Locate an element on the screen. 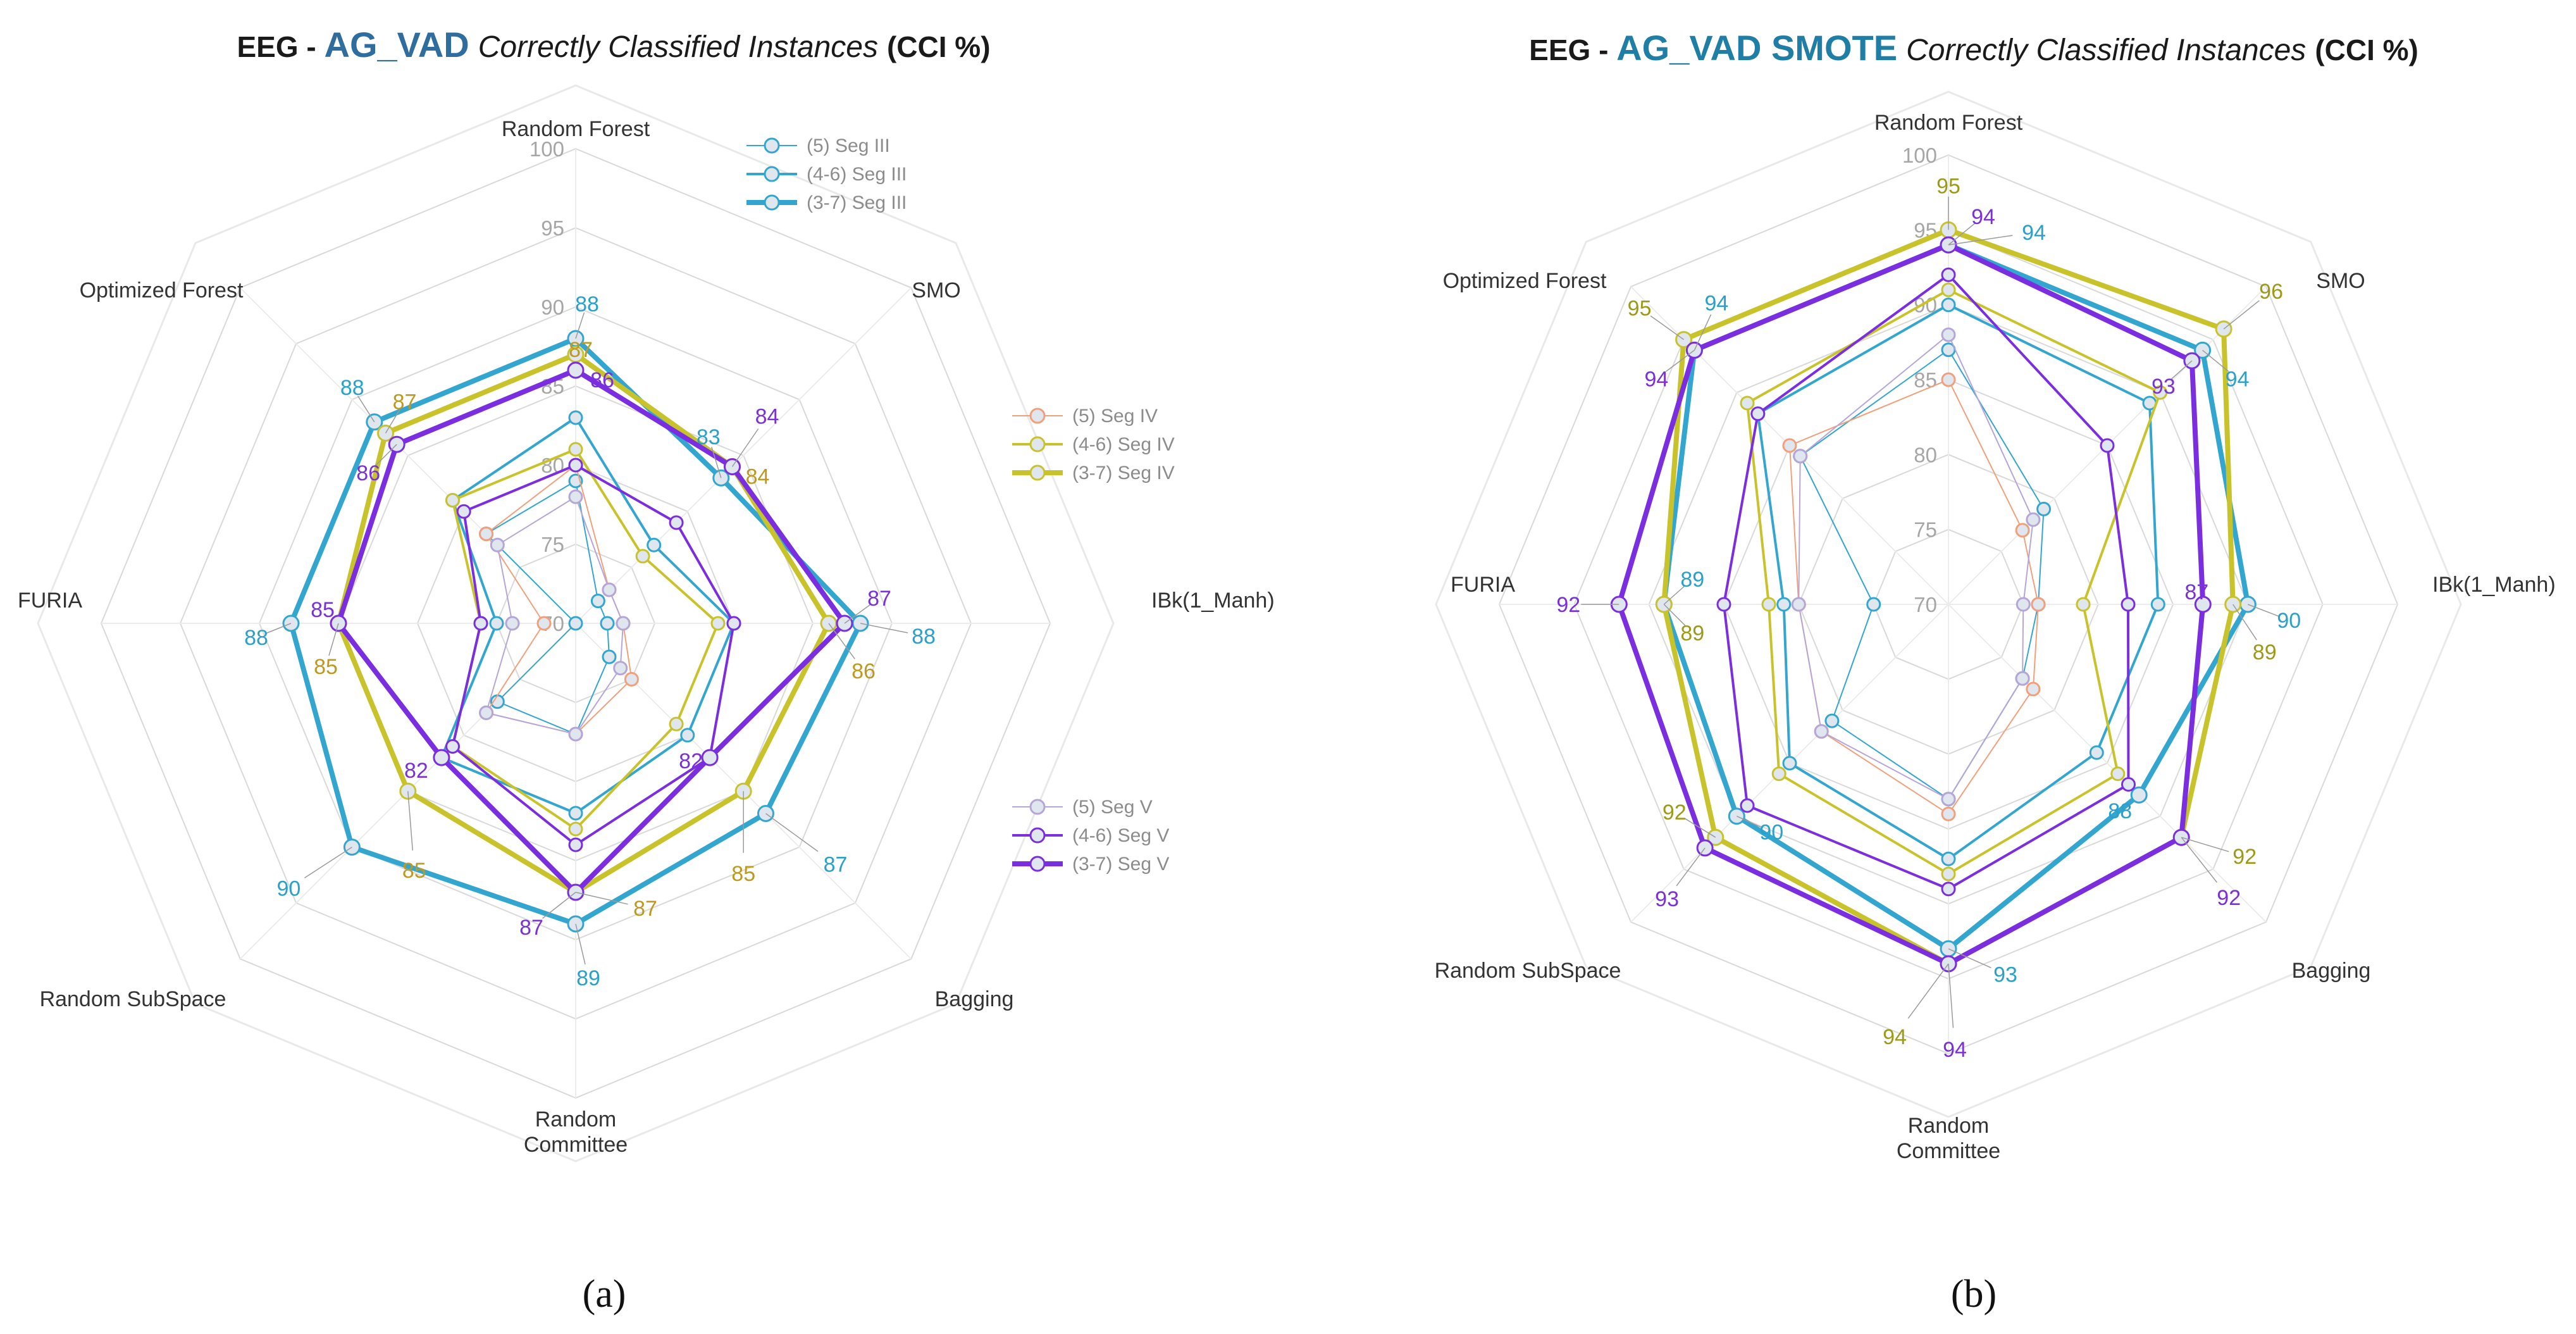 The height and width of the screenshot is (1334, 2576). data-label-94-14: 94 is located at coordinates (1955, 1050).